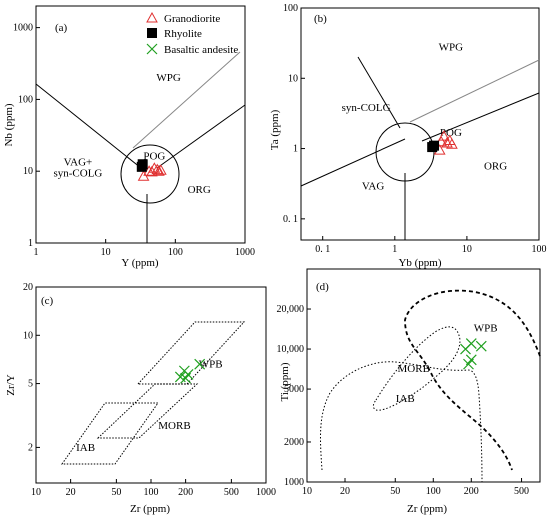  Describe the element at coordinates (231, 492) in the screenshot. I see `x-tick-label: 500` at that location.